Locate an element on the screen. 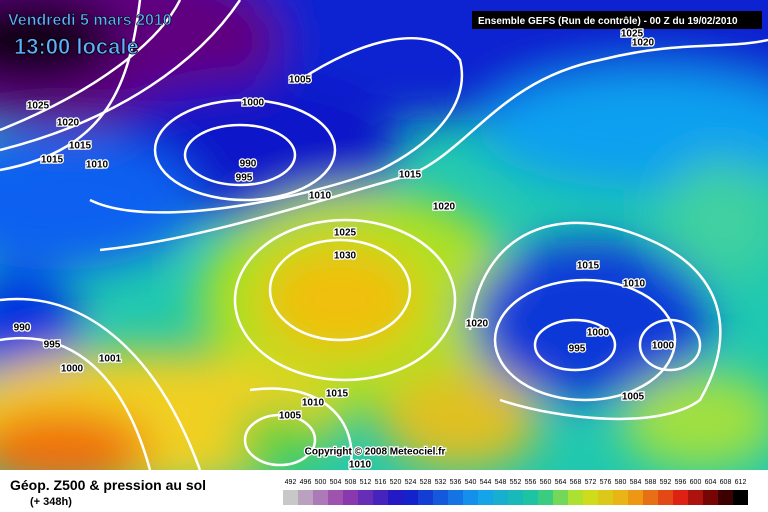 This screenshot has height=512, width=768. legend-level: 504 is located at coordinates (336, 482).